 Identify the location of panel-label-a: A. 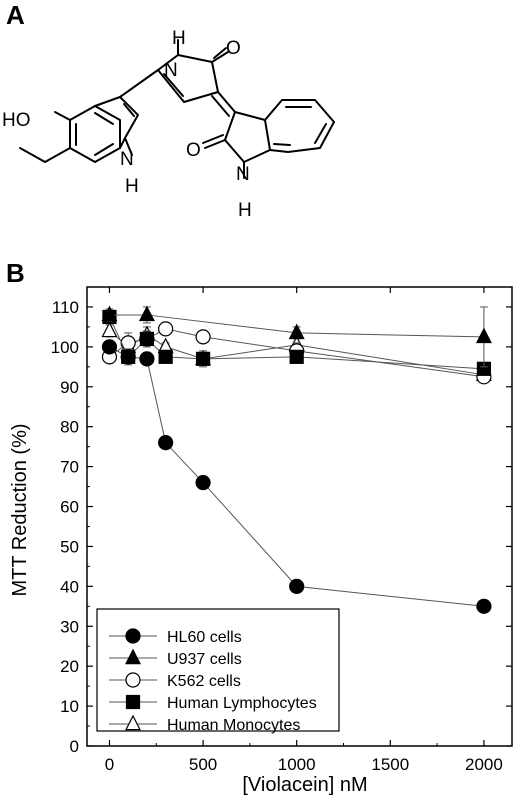
(15, 15).